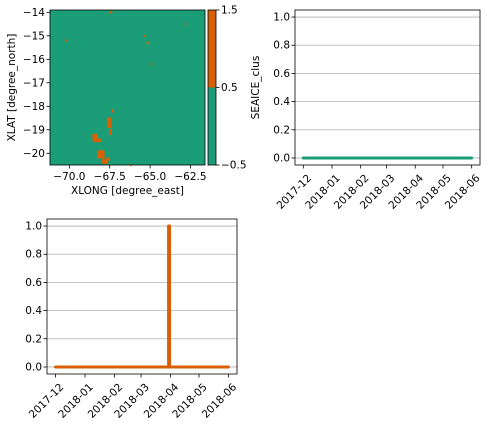  Describe the element at coordinates (34, 60) in the screenshot. I see `map-ytick-label-4: −16` at that location.